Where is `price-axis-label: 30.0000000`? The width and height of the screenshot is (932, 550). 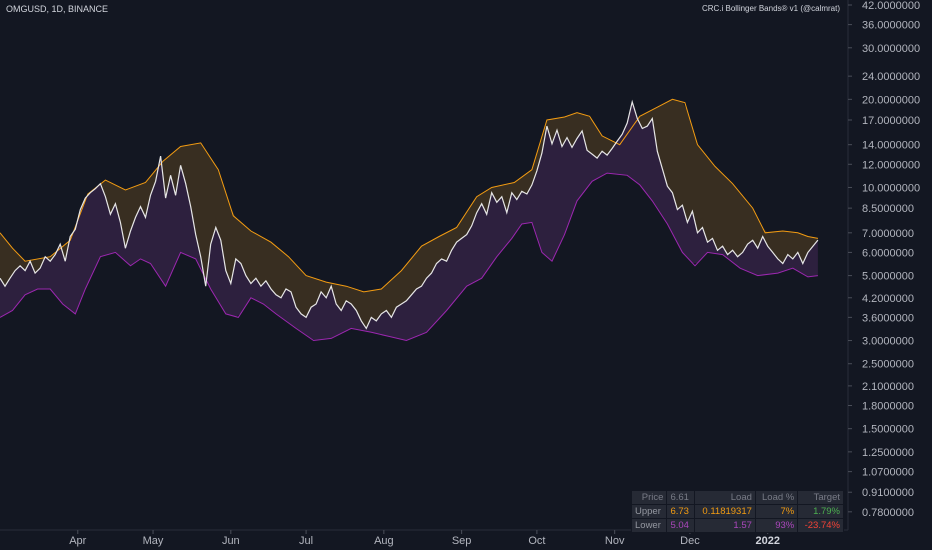
price-axis-label: 30.0000000 is located at coordinates (891, 49).